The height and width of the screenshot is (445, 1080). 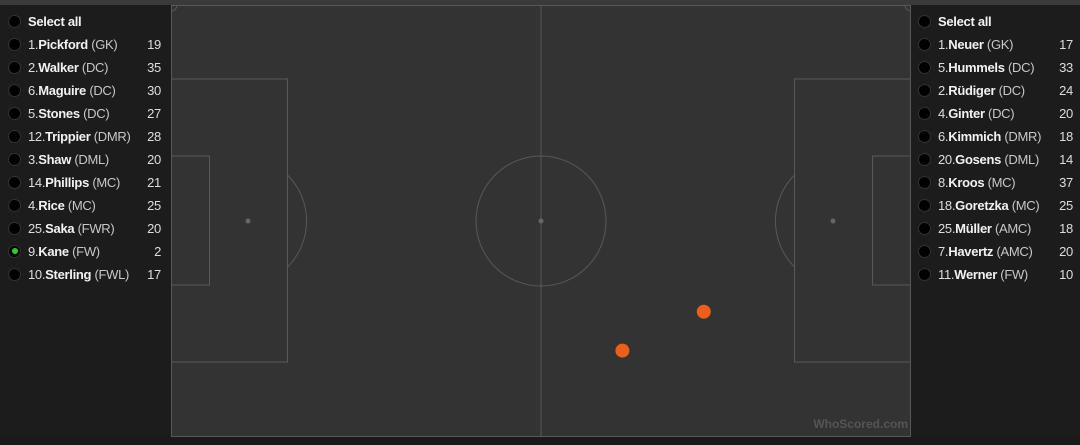 What do you see at coordinates (976, 113) in the screenshot?
I see `player-label: 4.Ginter (DC)` at bounding box center [976, 113].